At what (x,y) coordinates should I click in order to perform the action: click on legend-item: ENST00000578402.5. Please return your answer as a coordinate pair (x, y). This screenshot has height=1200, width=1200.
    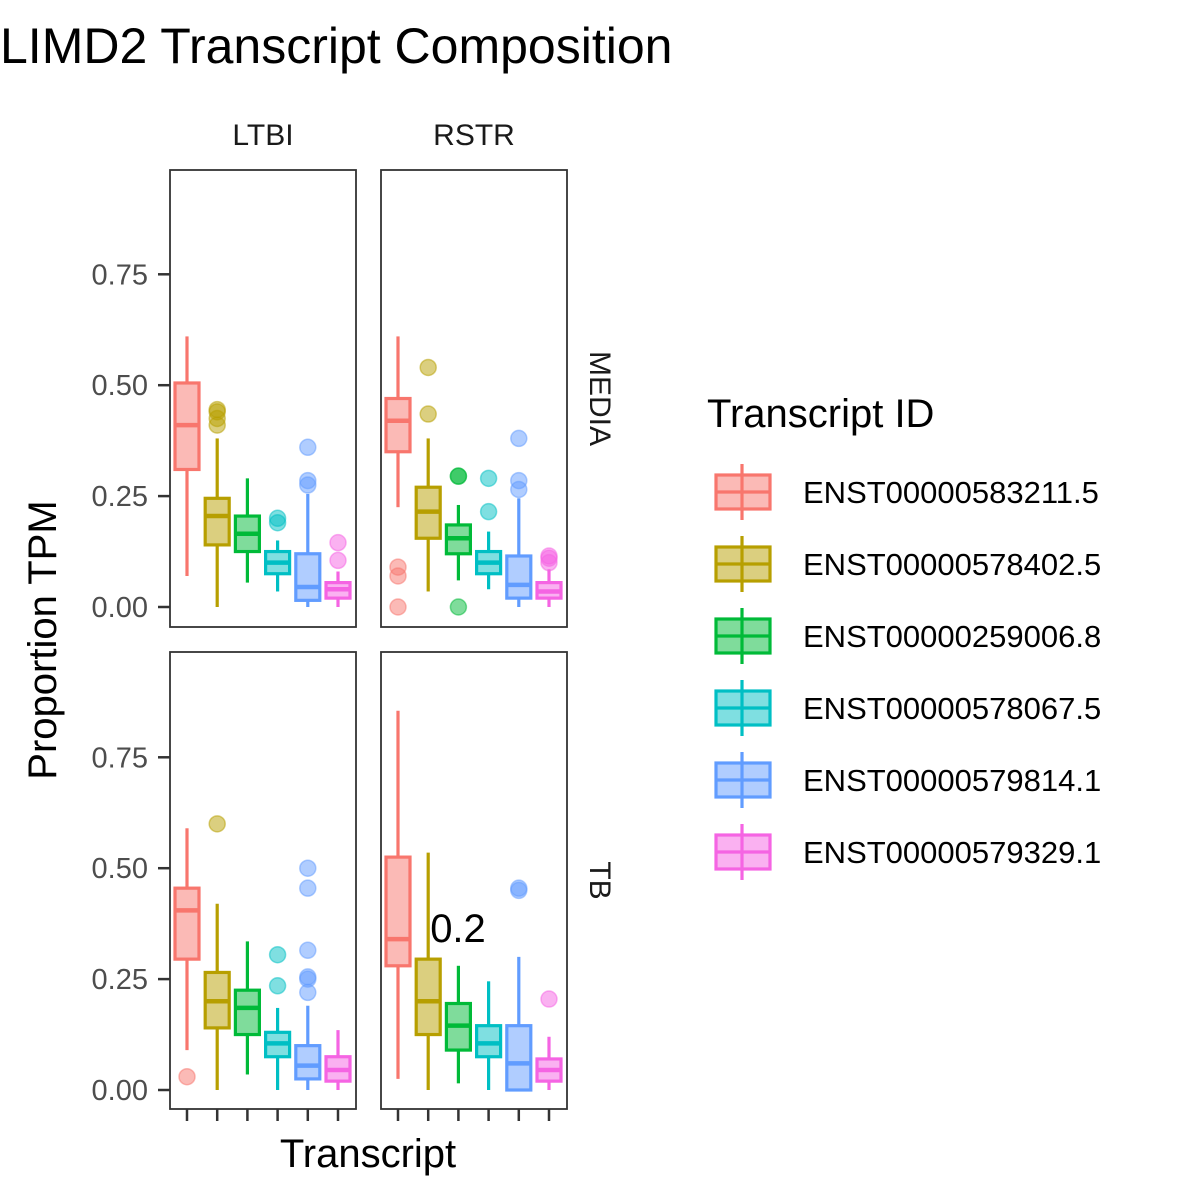
    Looking at the image, I should click on (907, 564).